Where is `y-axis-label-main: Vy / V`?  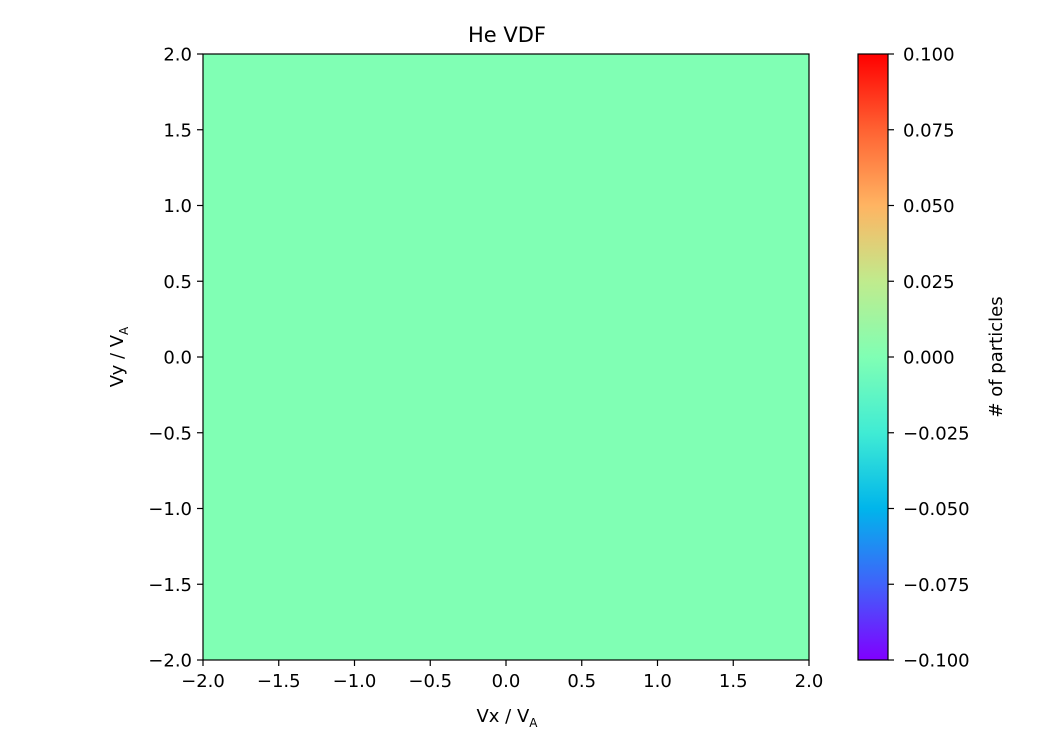
y-axis-label-main: Vy / V is located at coordinates (117, 360).